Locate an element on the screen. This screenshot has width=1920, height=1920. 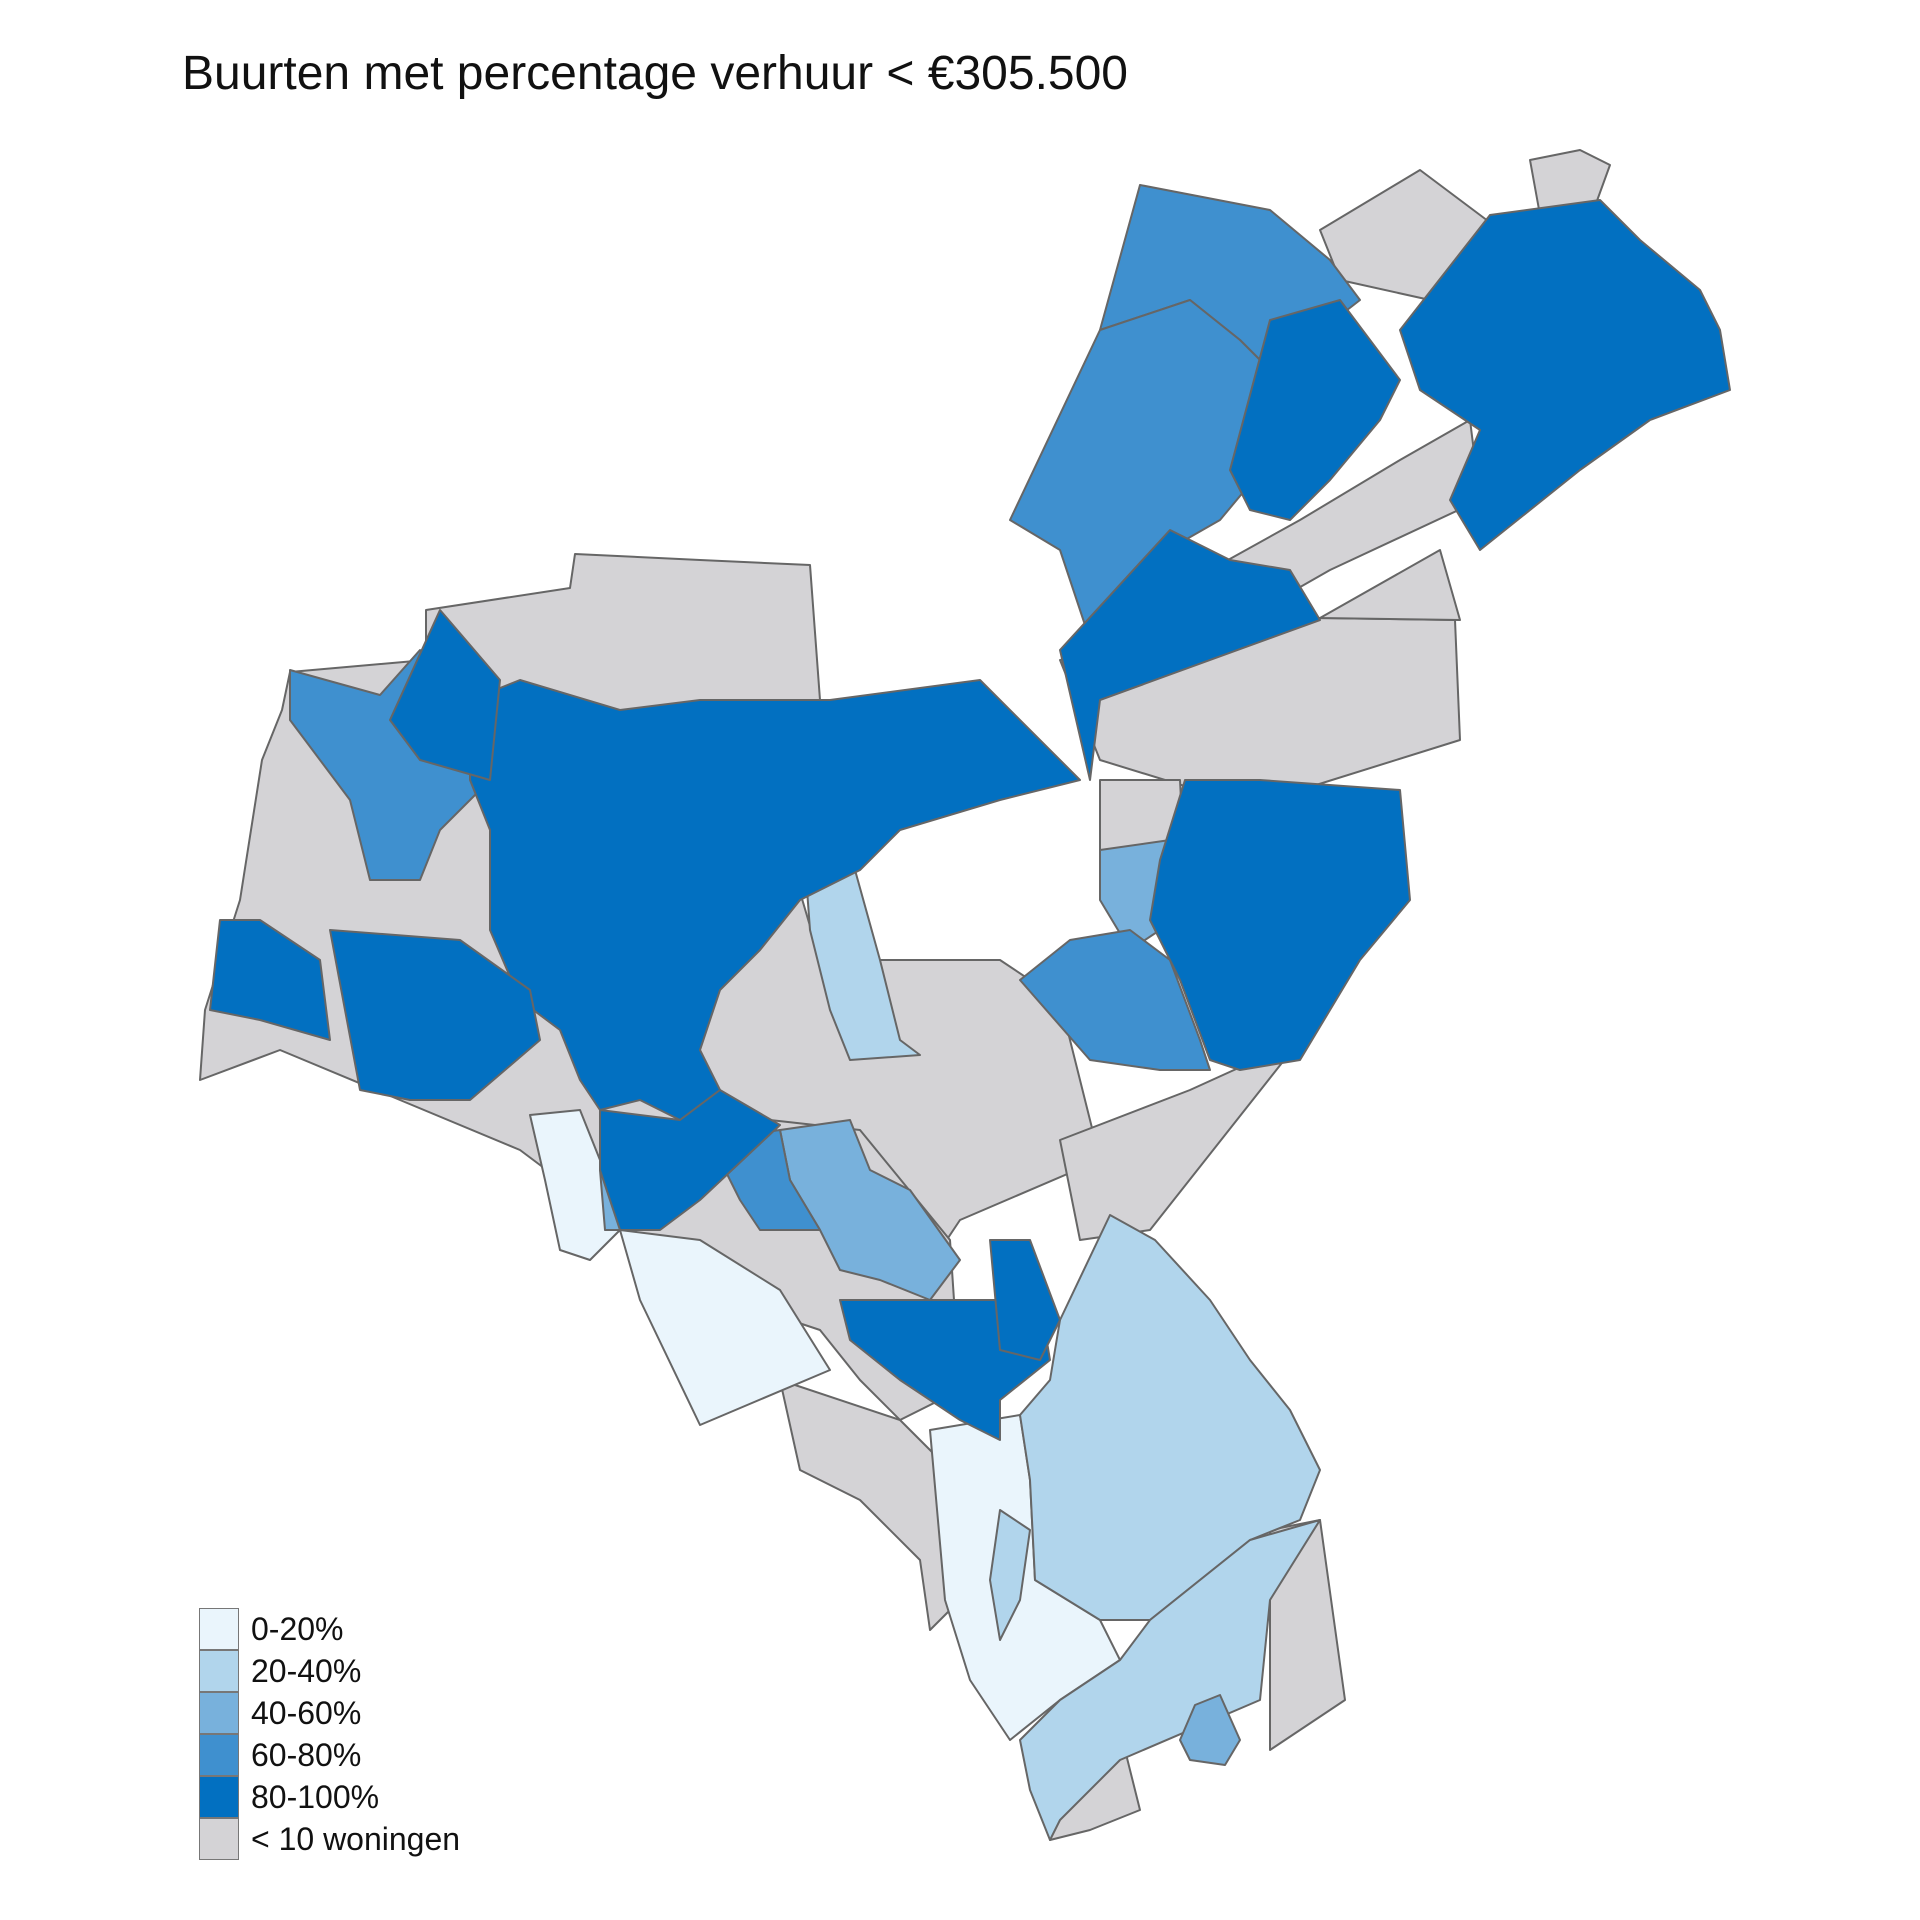
legend-label: 0-20% is located at coordinates (297, 1628).